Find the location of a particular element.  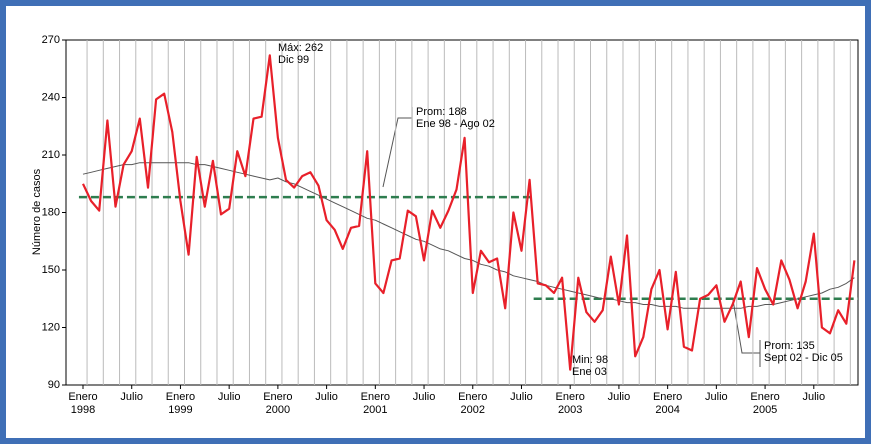

y-tick-label: 210 is located at coordinates (51, 155).